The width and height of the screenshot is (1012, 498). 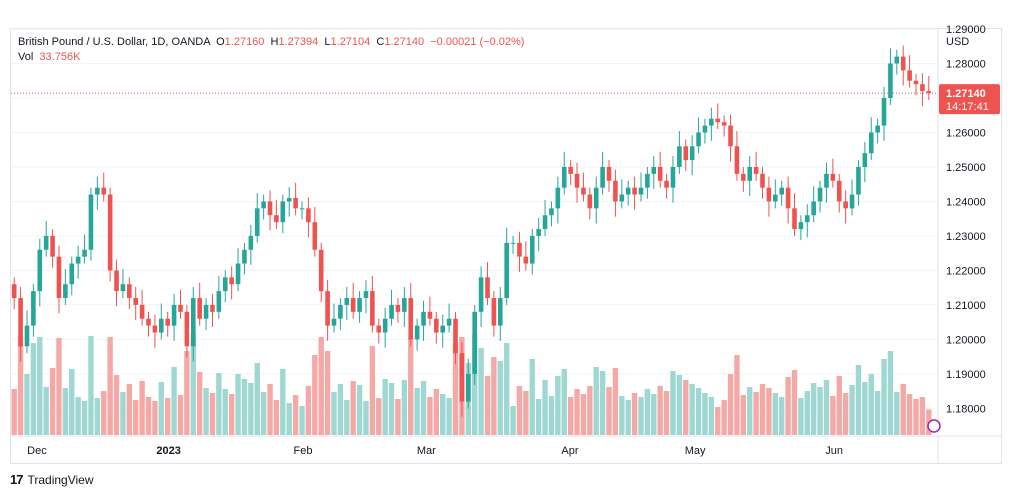 What do you see at coordinates (60, 479) in the screenshot?
I see `brand-name: TradingView` at bounding box center [60, 479].